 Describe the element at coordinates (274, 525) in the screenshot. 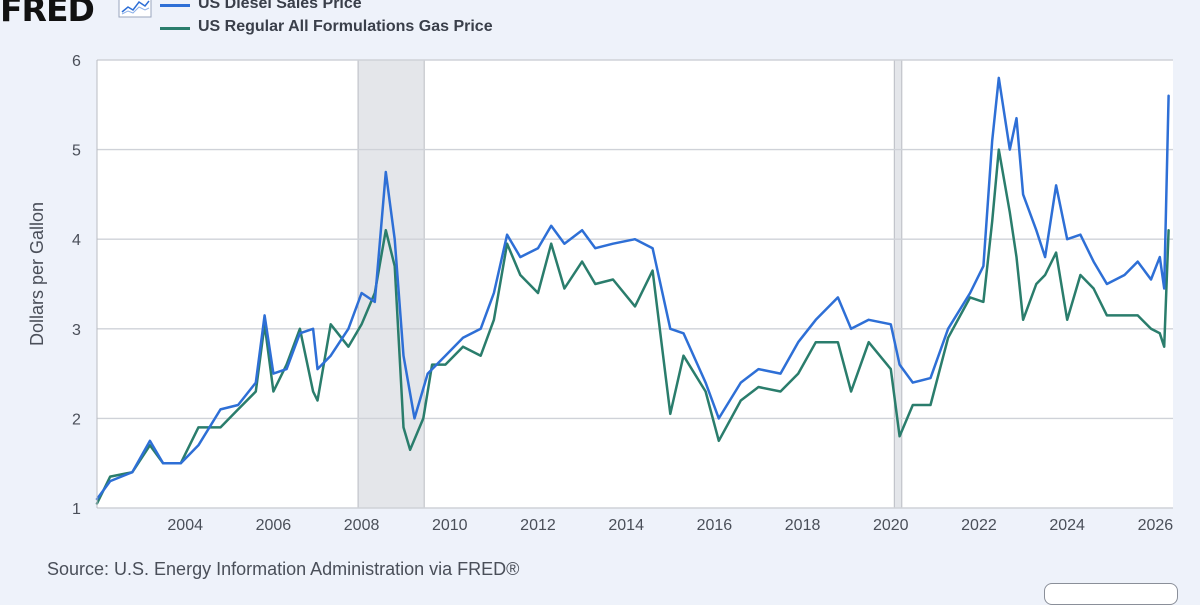

I see `x-tick-label: 2006` at that location.